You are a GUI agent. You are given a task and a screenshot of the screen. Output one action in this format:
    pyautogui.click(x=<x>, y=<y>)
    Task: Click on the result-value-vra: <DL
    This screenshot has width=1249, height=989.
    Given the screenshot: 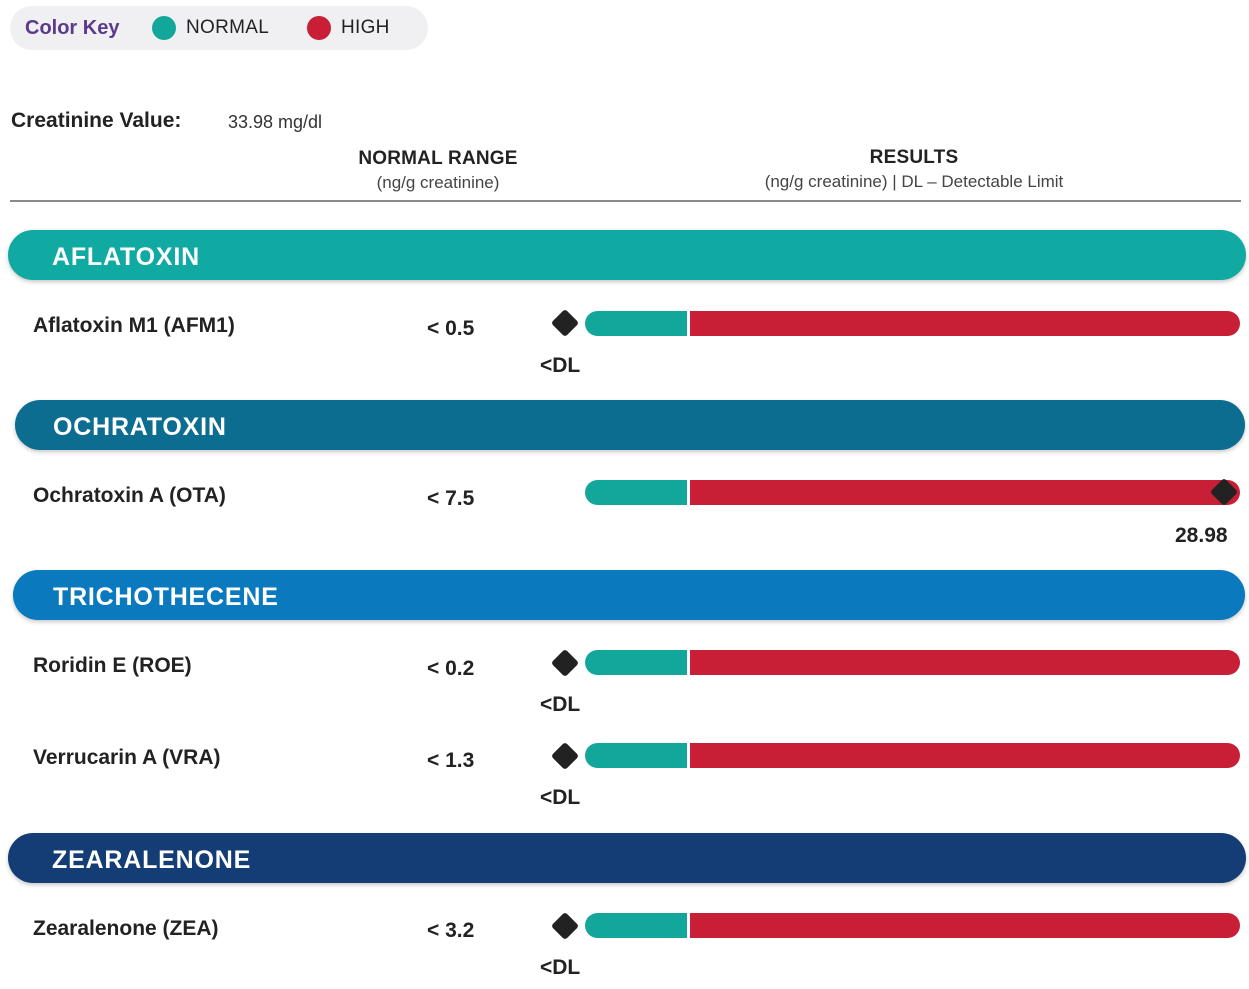 What is the action you would take?
    pyautogui.click(x=560, y=797)
    